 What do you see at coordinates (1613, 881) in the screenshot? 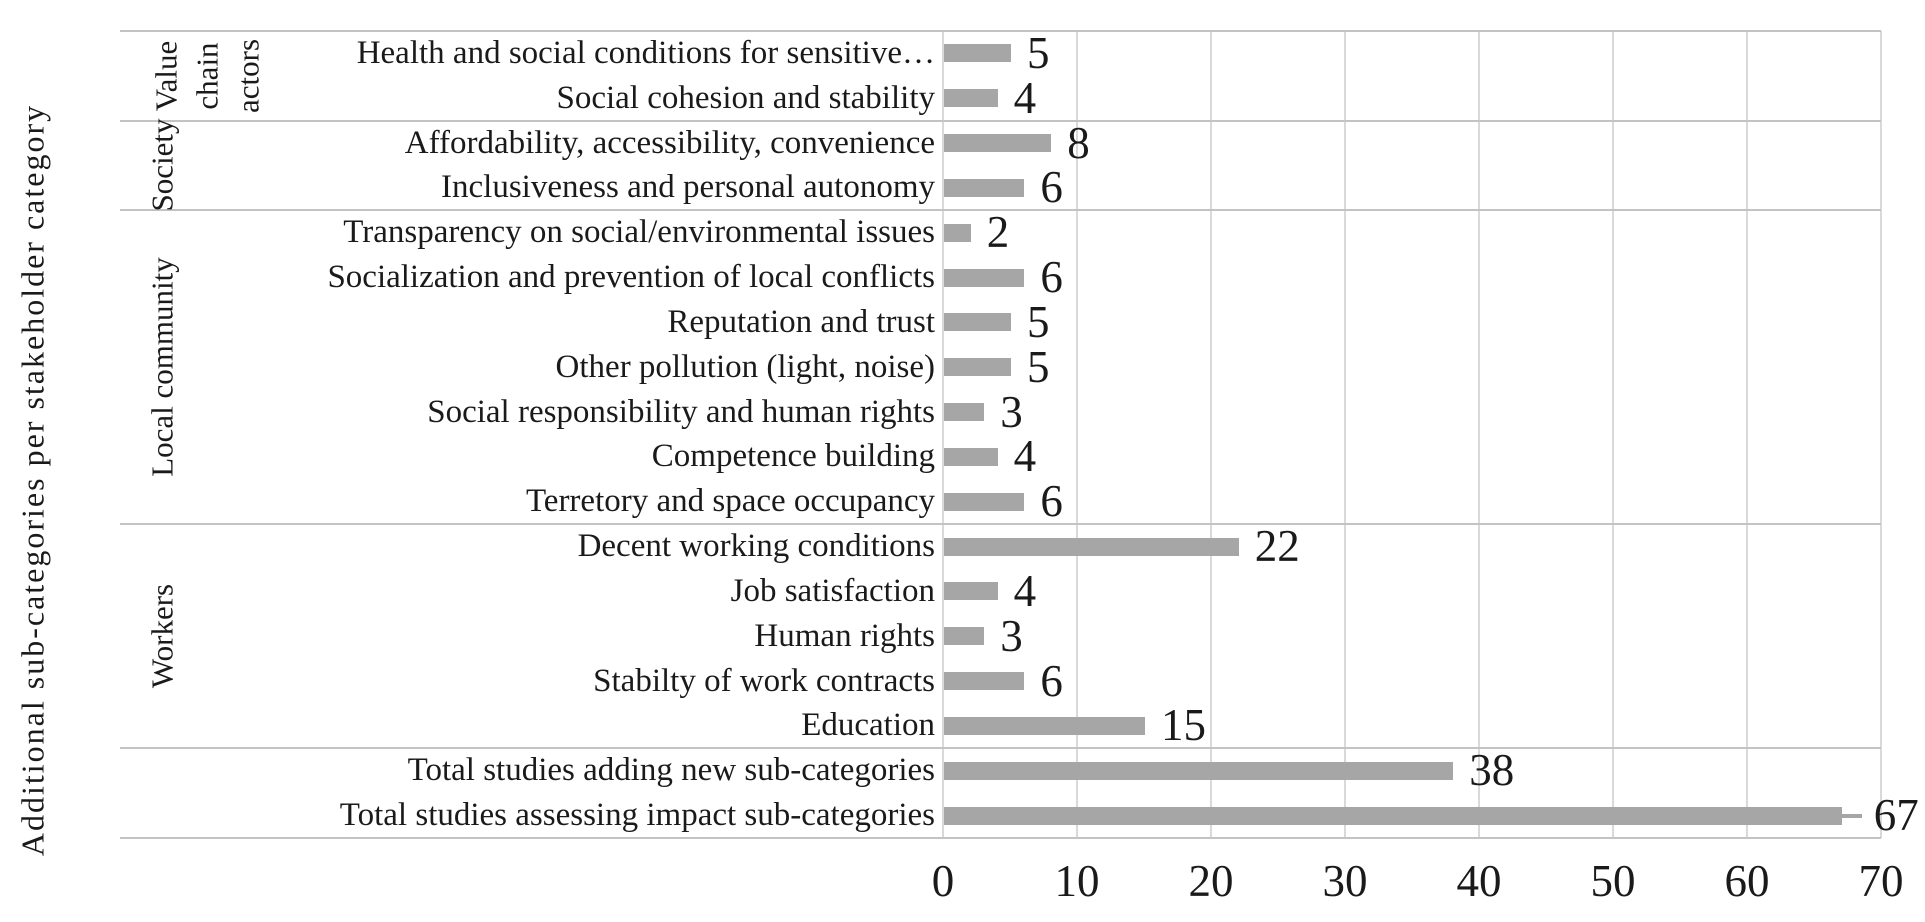
I see `x-tick-label-50: 50` at bounding box center [1613, 881].